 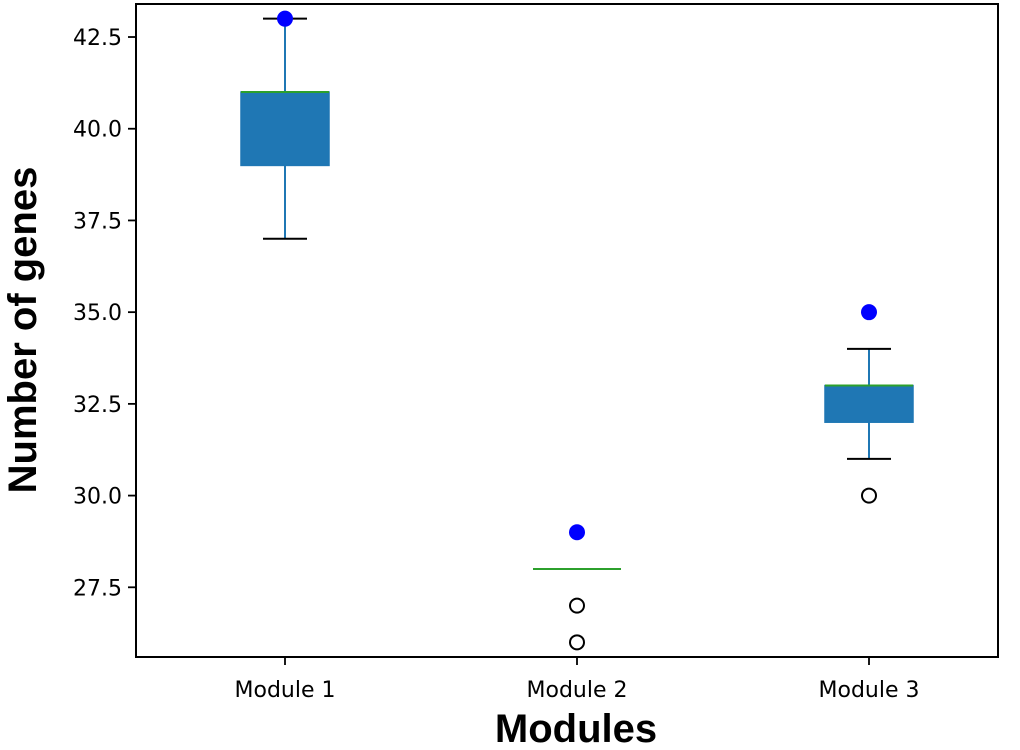 I want to click on x-axis-ticks: Module 1 Module 2 Module 3, so click(x=577, y=680).